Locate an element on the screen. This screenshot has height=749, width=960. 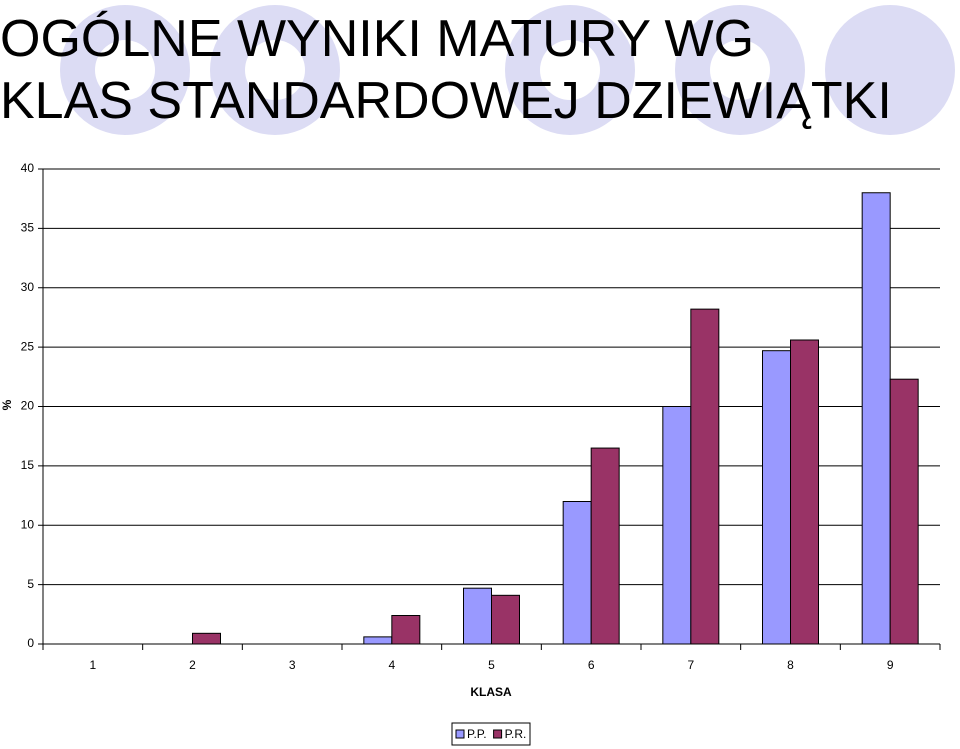
legend-label: P.R. is located at coordinates (516, 734).